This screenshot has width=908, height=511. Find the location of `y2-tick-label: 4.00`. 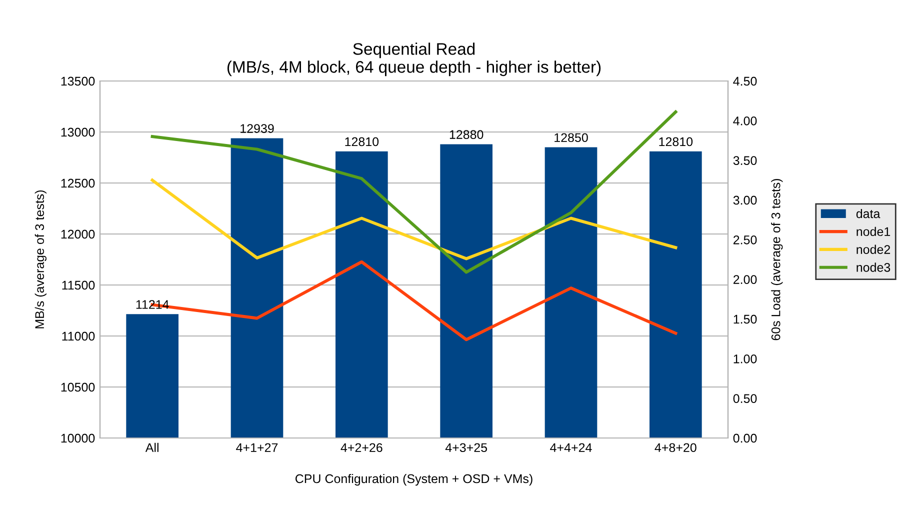

y2-tick-label: 4.00 is located at coordinates (745, 121).